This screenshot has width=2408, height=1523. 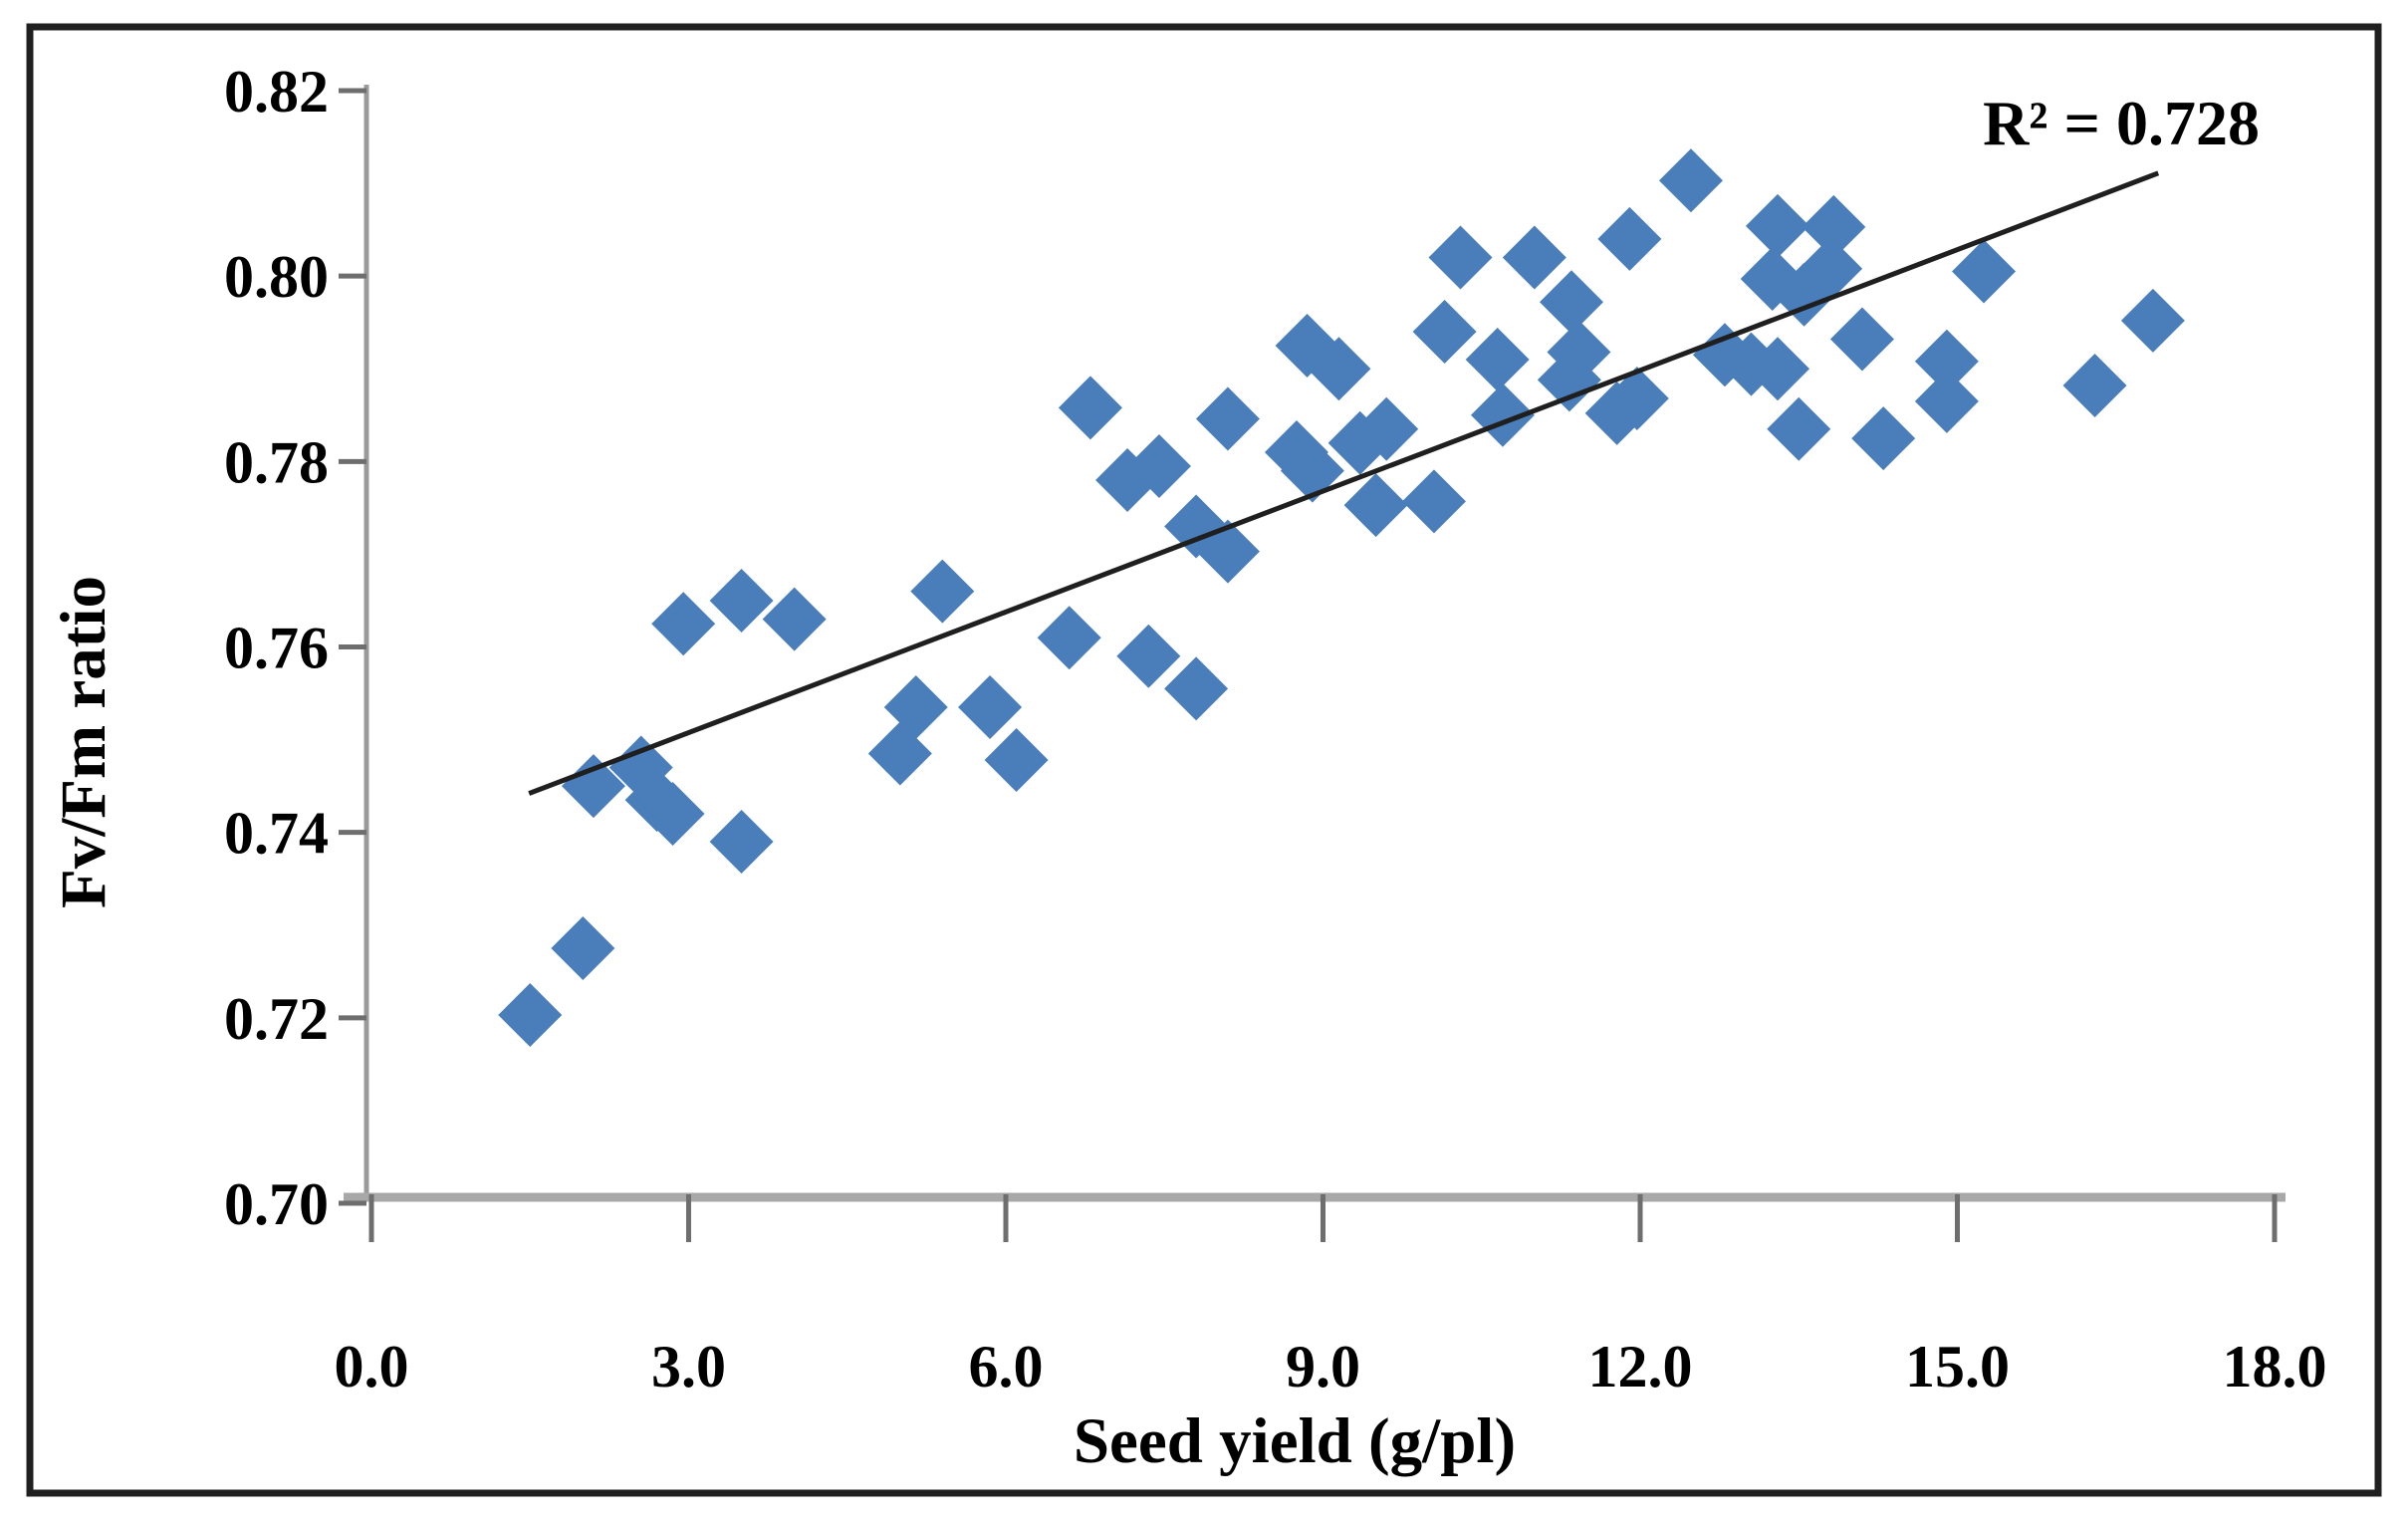 What do you see at coordinates (276, 1019) in the screenshot?
I see `y-tick-label: 0.72` at bounding box center [276, 1019].